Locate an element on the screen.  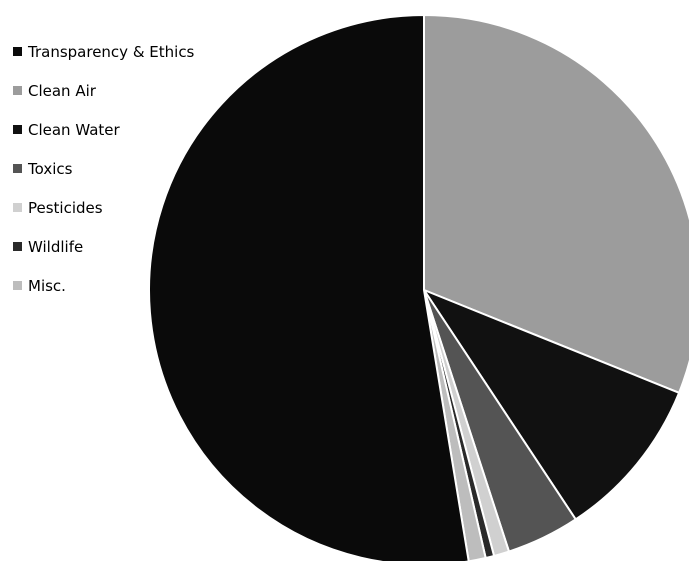
pie-slice-misc is located at coordinates (455, 425).